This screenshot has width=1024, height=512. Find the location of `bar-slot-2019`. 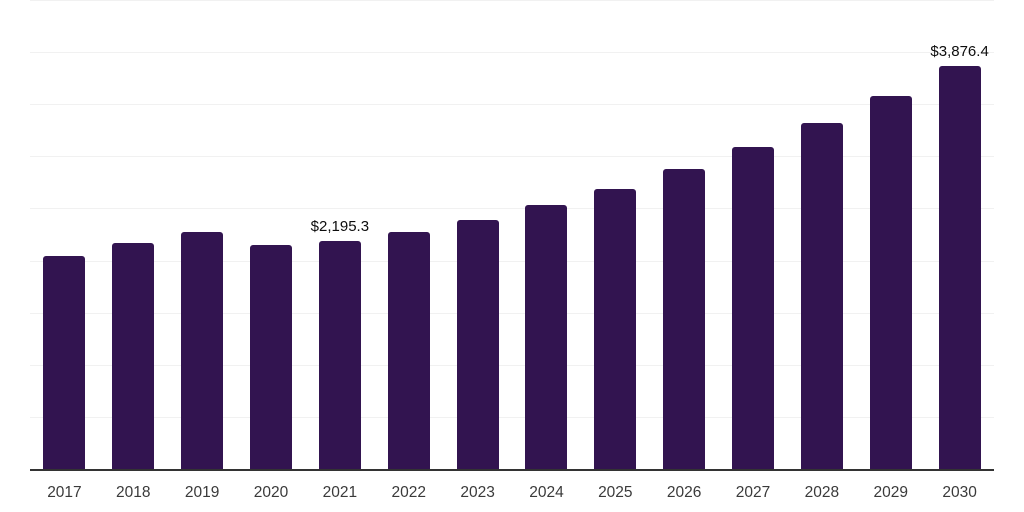

bar-slot-2019 is located at coordinates (202, 235).